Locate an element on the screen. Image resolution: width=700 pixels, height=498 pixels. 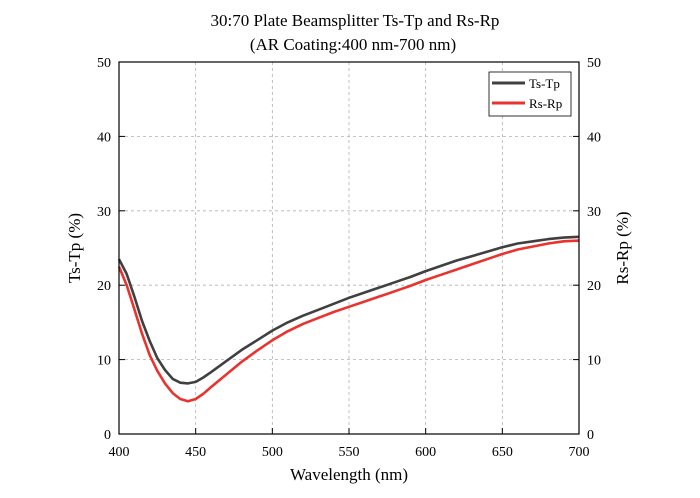
y-tick-label-right: 10 is located at coordinates (594, 361).